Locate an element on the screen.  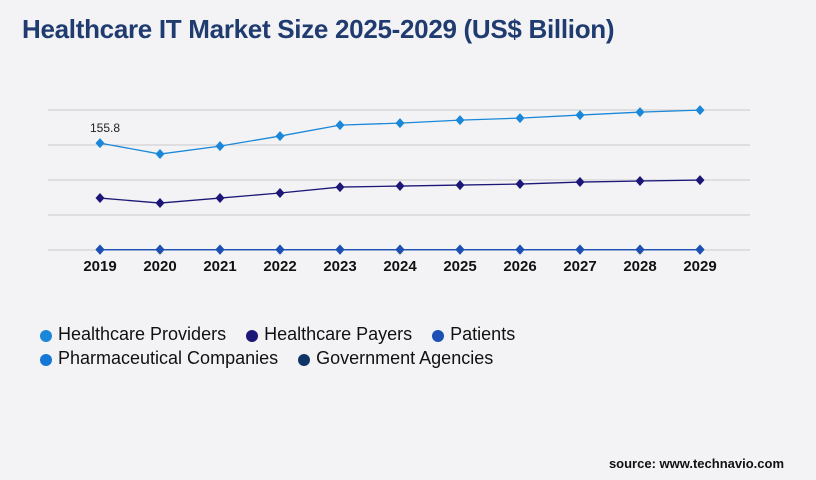
legend-item: Patients is located at coordinates (473, 334).